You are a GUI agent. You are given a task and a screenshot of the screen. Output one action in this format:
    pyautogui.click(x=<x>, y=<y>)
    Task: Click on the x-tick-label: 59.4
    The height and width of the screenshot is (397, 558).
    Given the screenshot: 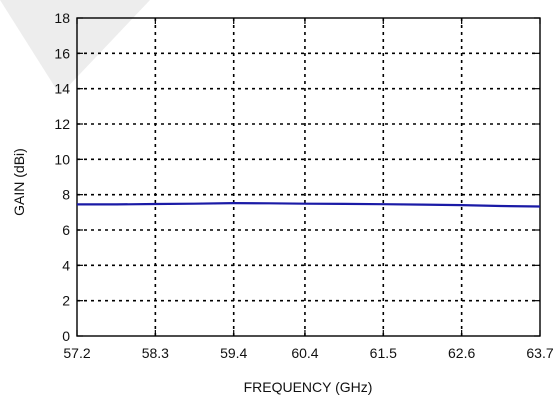 What is the action you would take?
    pyautogui.click(x=233, y=353)
    